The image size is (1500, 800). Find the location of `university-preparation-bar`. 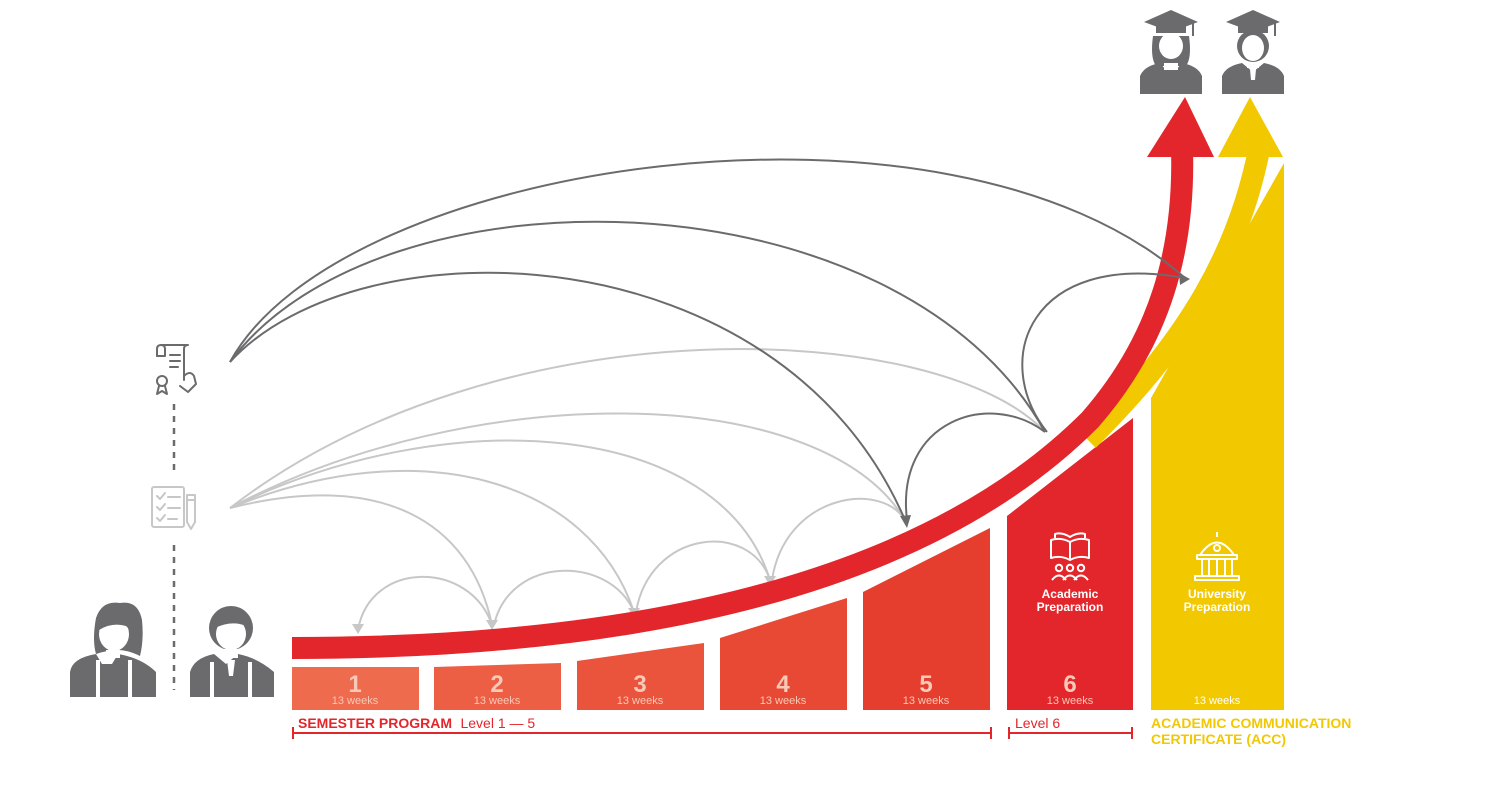

university-preparation-bar is located at coordinates (1217, 436).